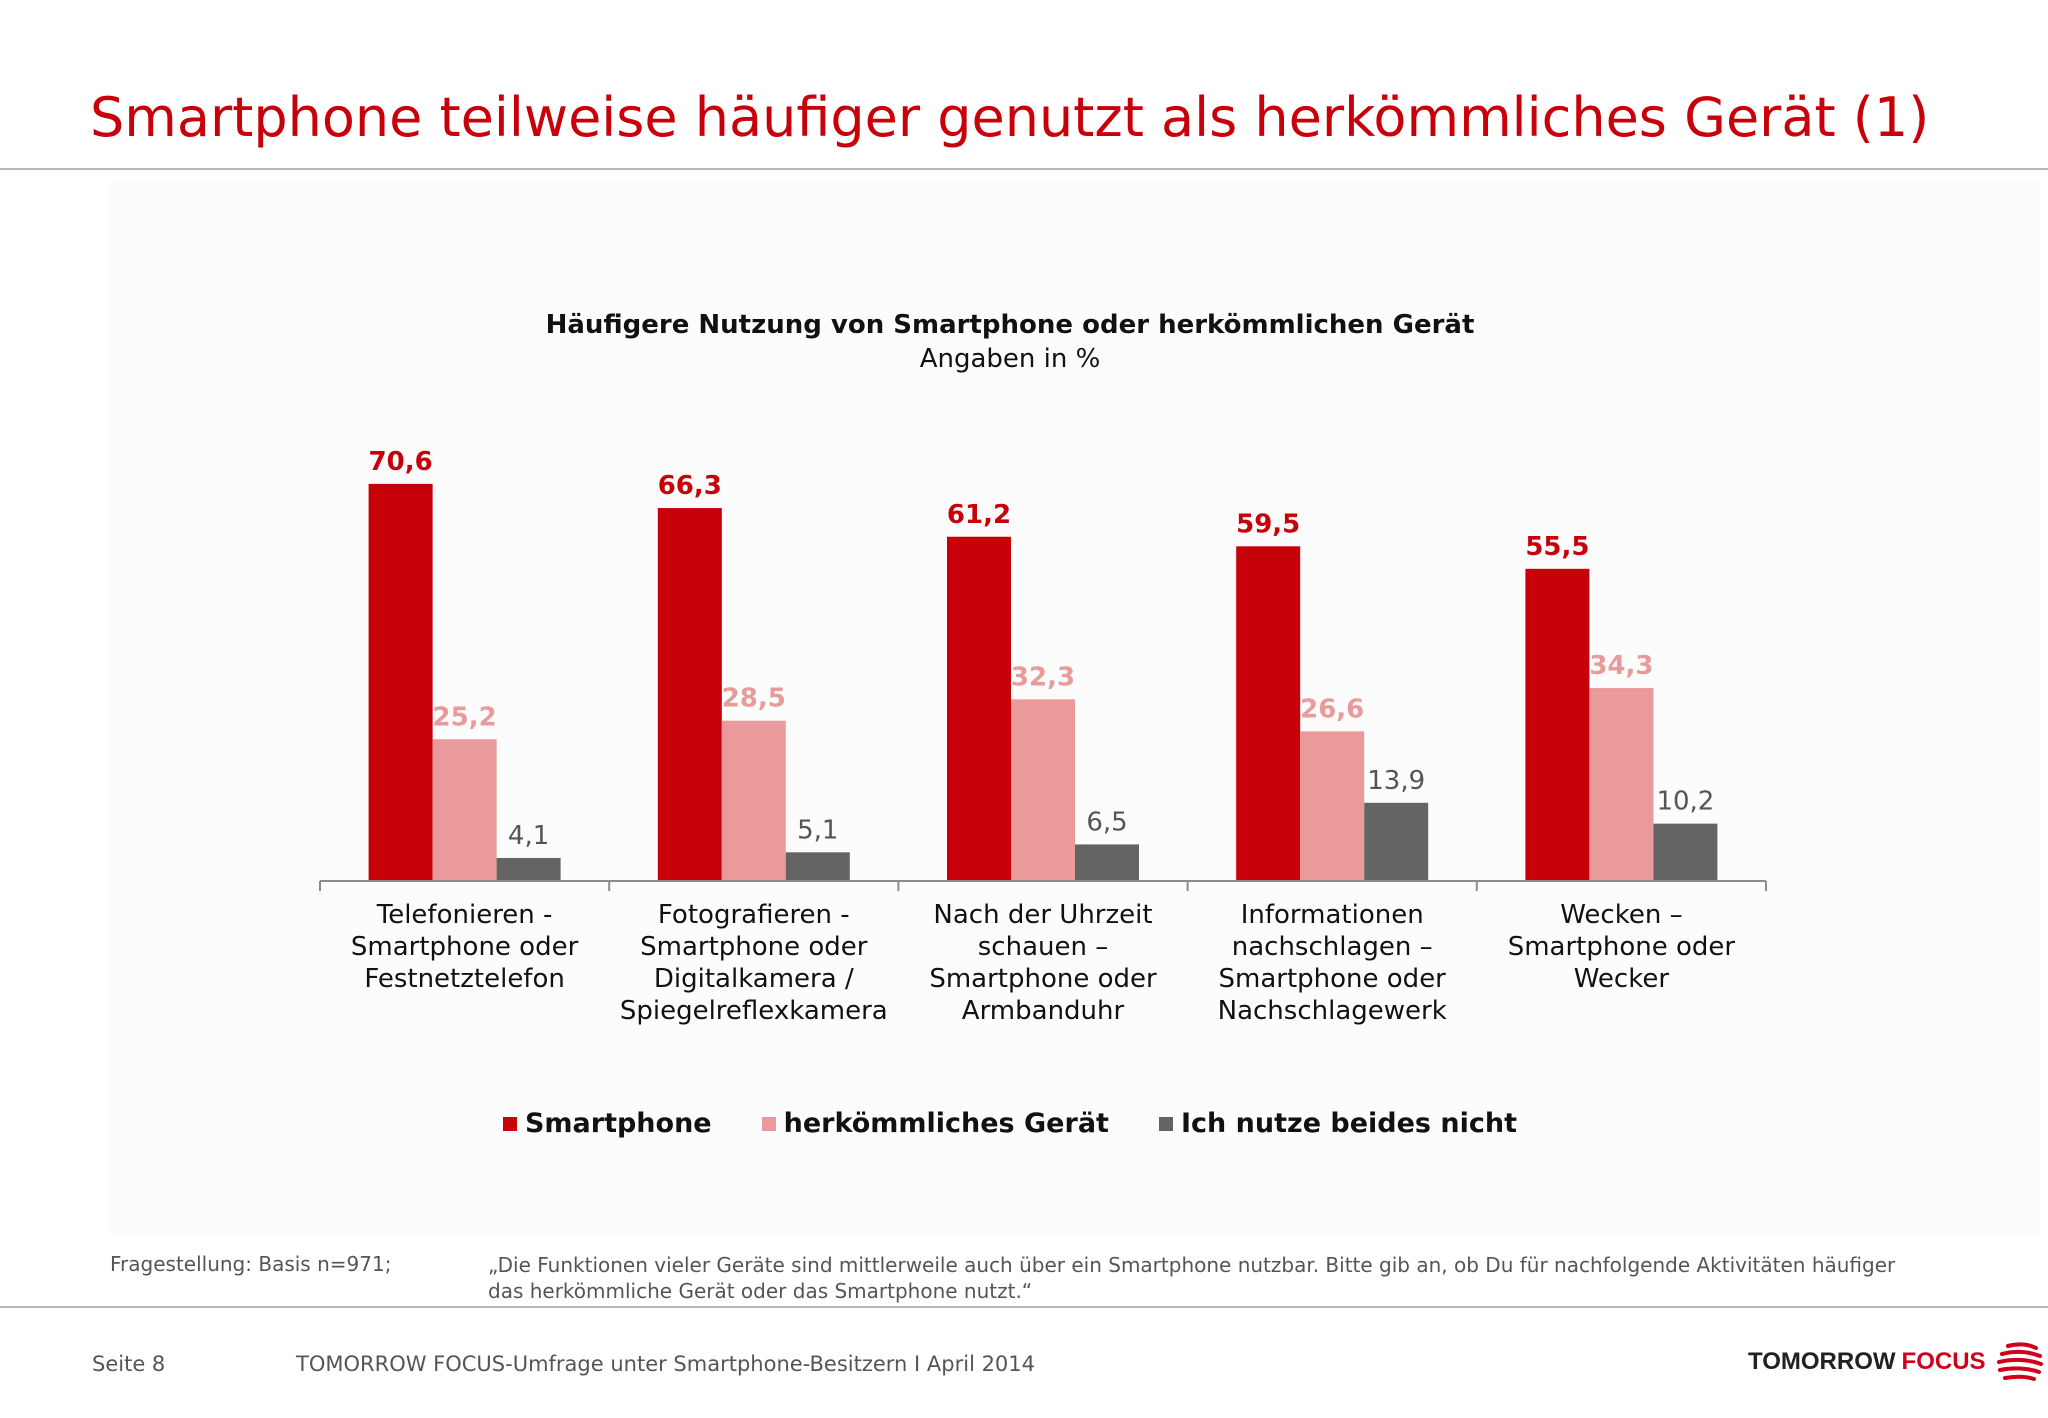 The image size is (2048, 1418). What do you see at coordinates (465, 717) in the screenshot?
I see `data-label: 25,2` at bounding box center [465, 717].